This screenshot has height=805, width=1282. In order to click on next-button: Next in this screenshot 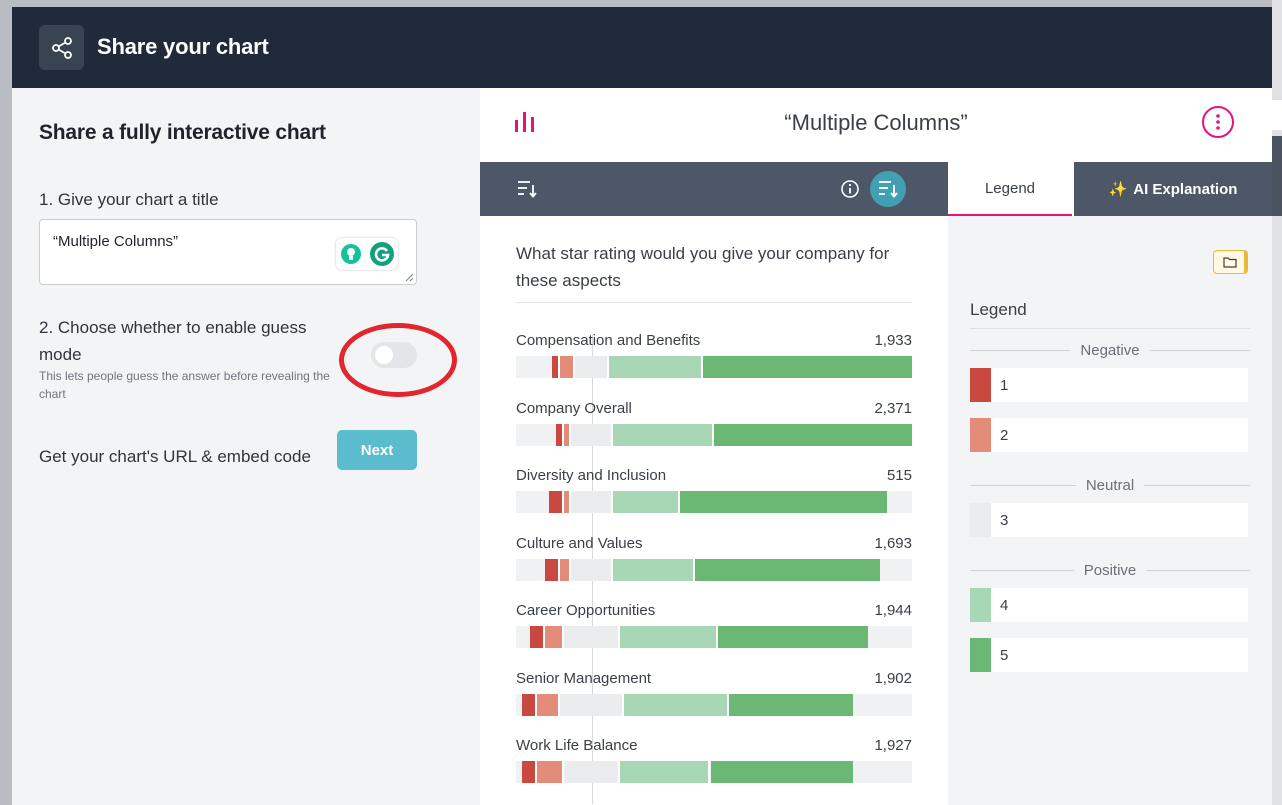, I will do `click(377, 450)`.